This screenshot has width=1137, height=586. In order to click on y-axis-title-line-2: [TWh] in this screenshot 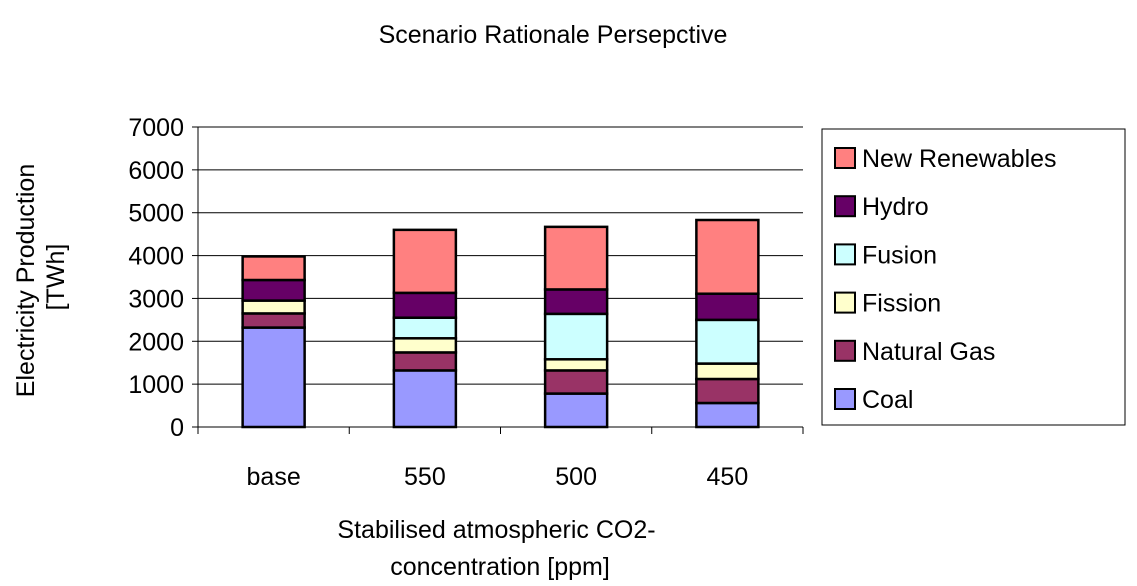, I will do `click(56, 277)`.